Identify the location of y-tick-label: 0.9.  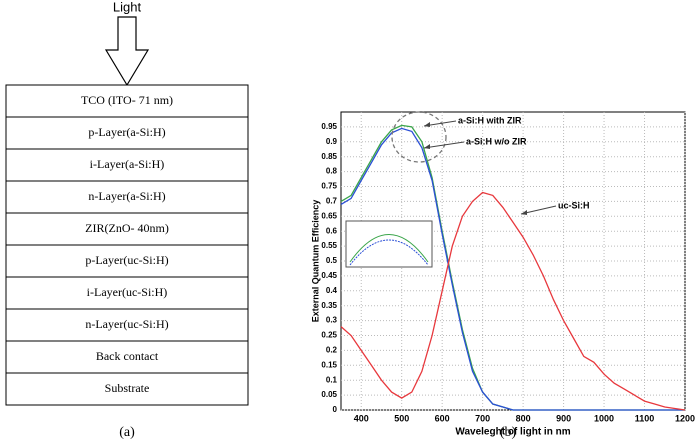
(332, 141).